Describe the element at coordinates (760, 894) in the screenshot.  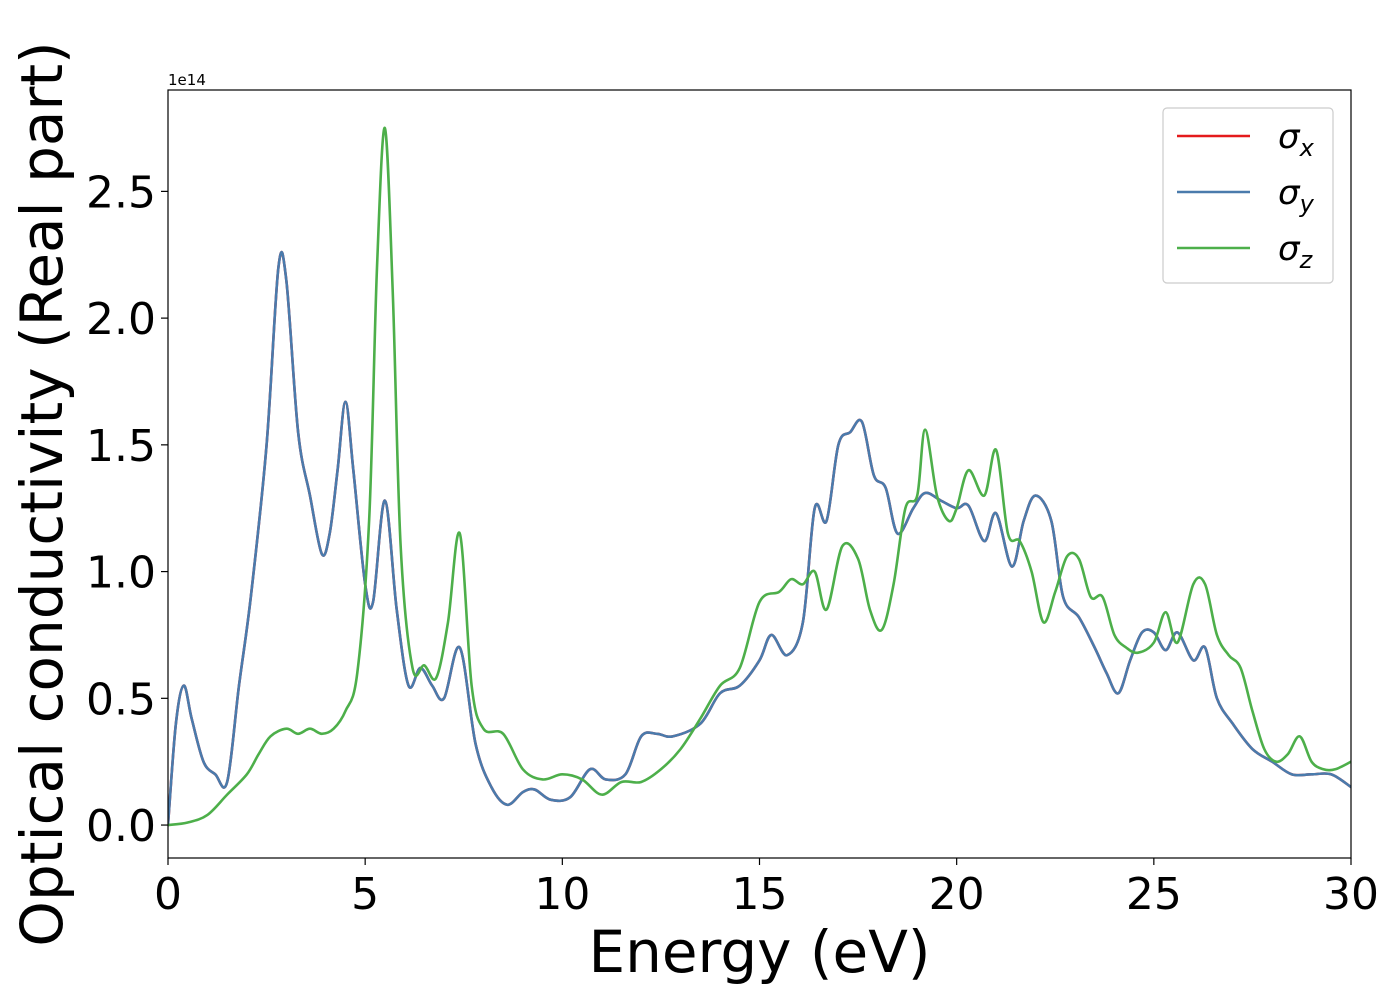
I see `x-tick-label: 15` at that location.